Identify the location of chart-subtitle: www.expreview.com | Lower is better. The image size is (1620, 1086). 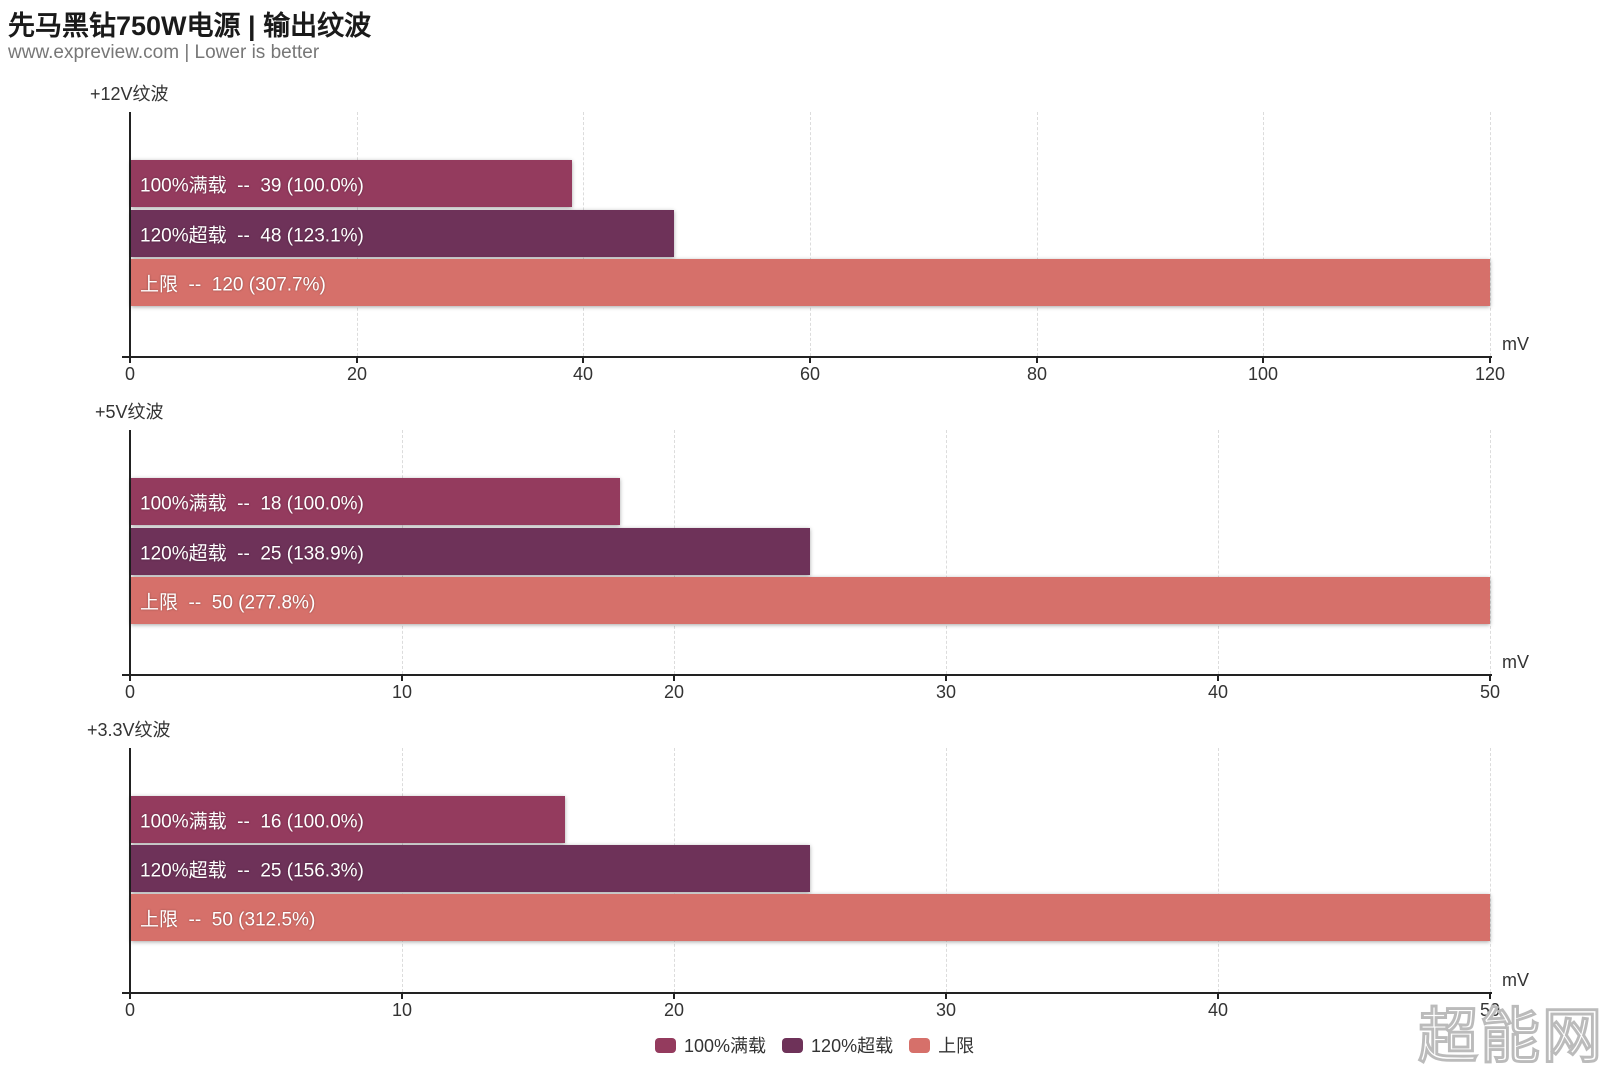
(164, 52).